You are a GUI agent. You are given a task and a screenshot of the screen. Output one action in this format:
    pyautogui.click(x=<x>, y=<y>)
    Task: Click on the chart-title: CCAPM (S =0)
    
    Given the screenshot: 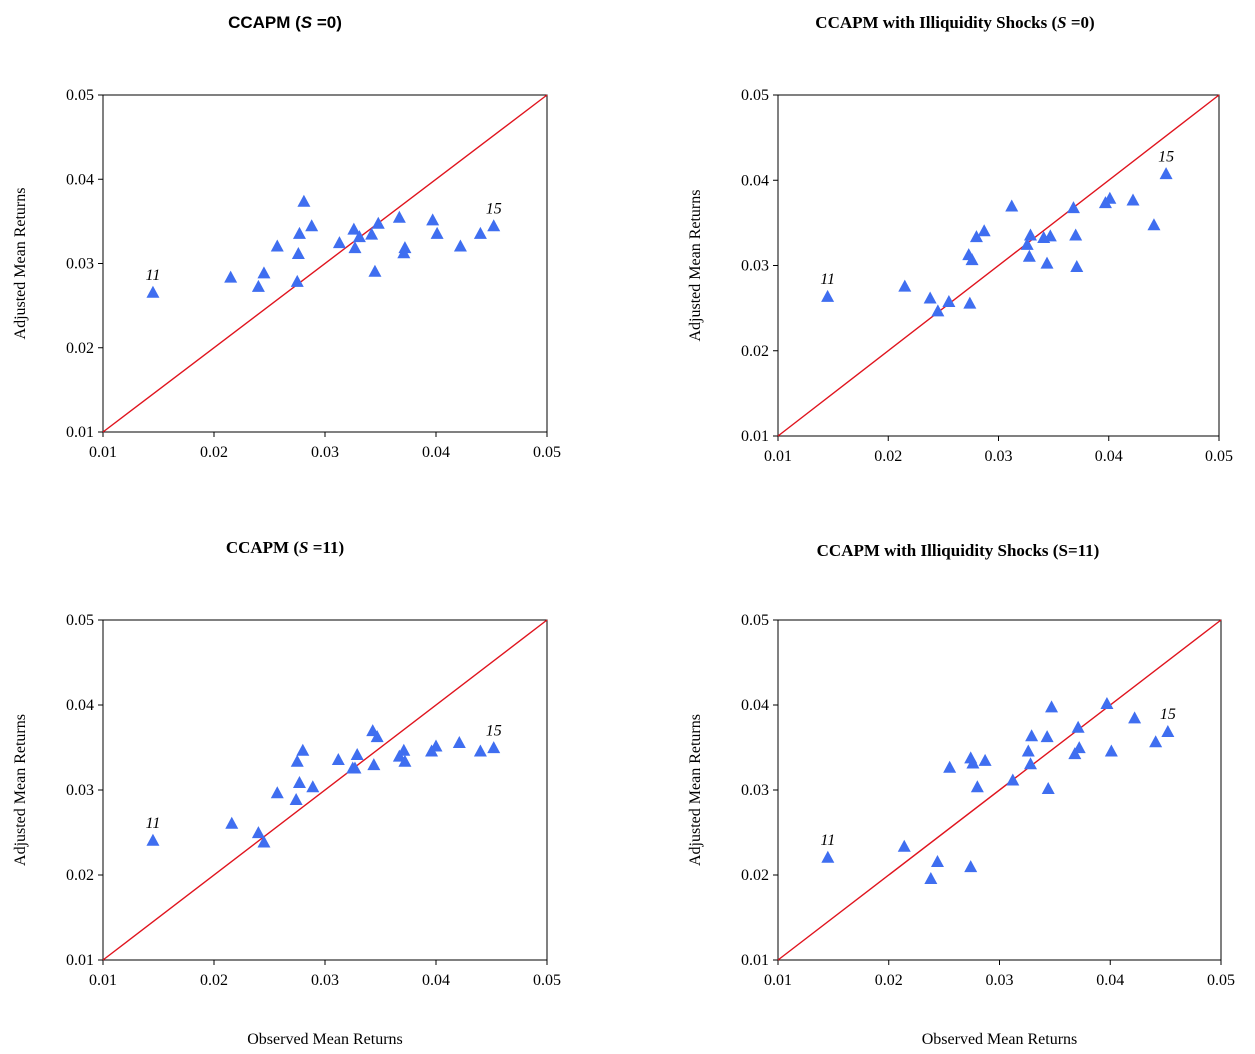 What is the action you would take?
    pyautogui.click(x=285, y=22)
    